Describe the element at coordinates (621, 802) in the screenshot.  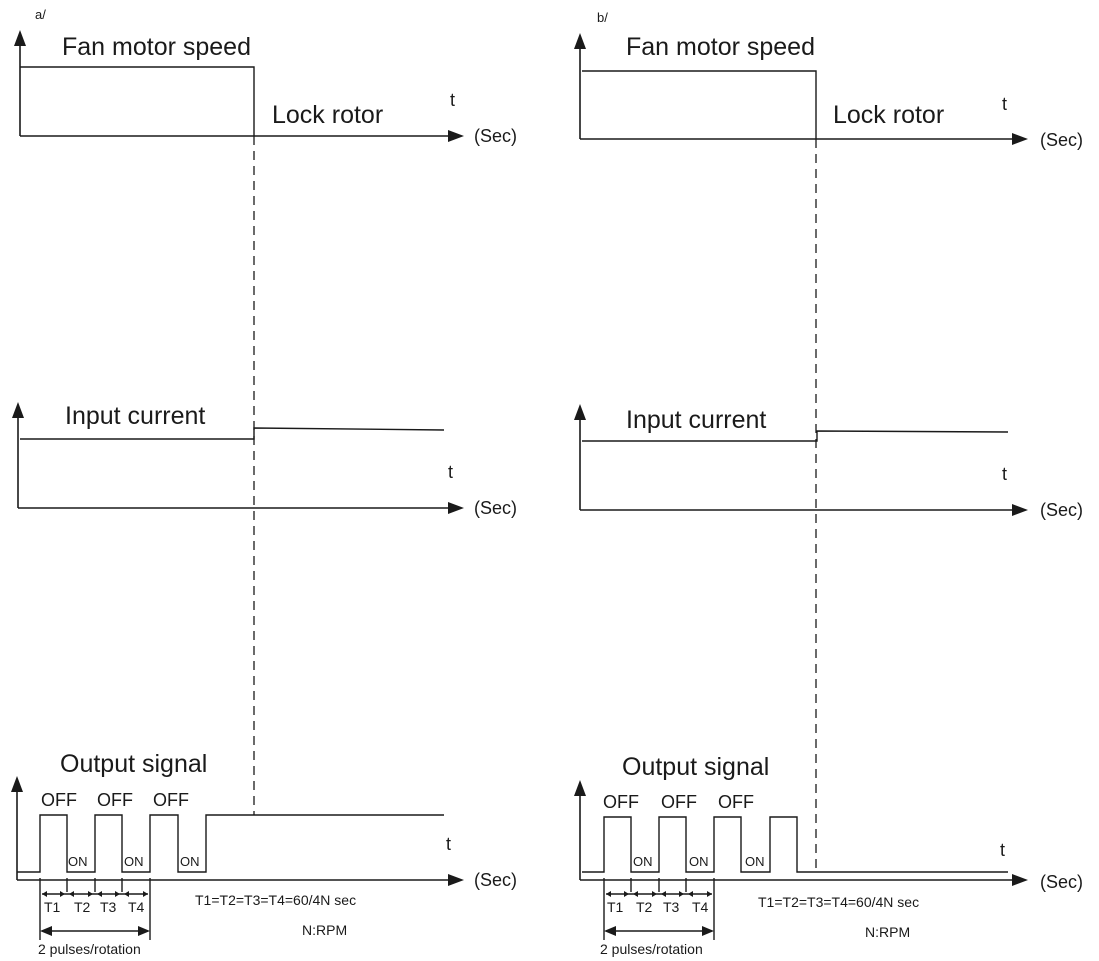
I see `panel-b-off-label-1: OFF` at that location.